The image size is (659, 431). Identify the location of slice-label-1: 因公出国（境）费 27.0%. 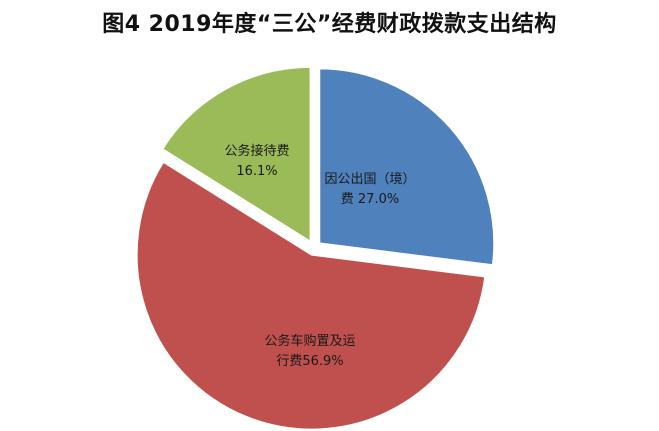
(369, 189).